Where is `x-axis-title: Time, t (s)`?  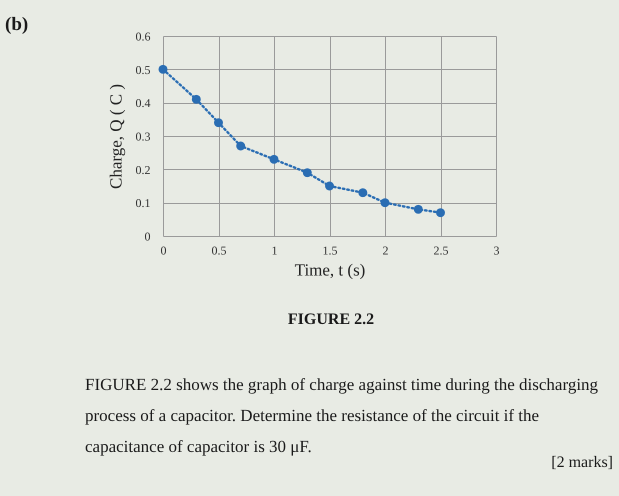
x-axis-title: Time, t (s) is located at coordinates (330, 270).